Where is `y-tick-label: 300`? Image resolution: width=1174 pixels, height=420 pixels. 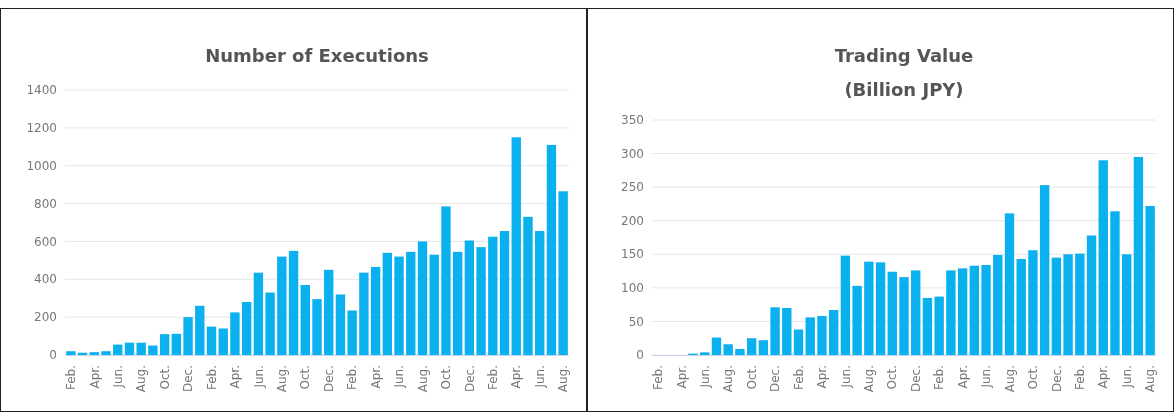
y-tick-label: 300 is located at coordinates (632, 153).